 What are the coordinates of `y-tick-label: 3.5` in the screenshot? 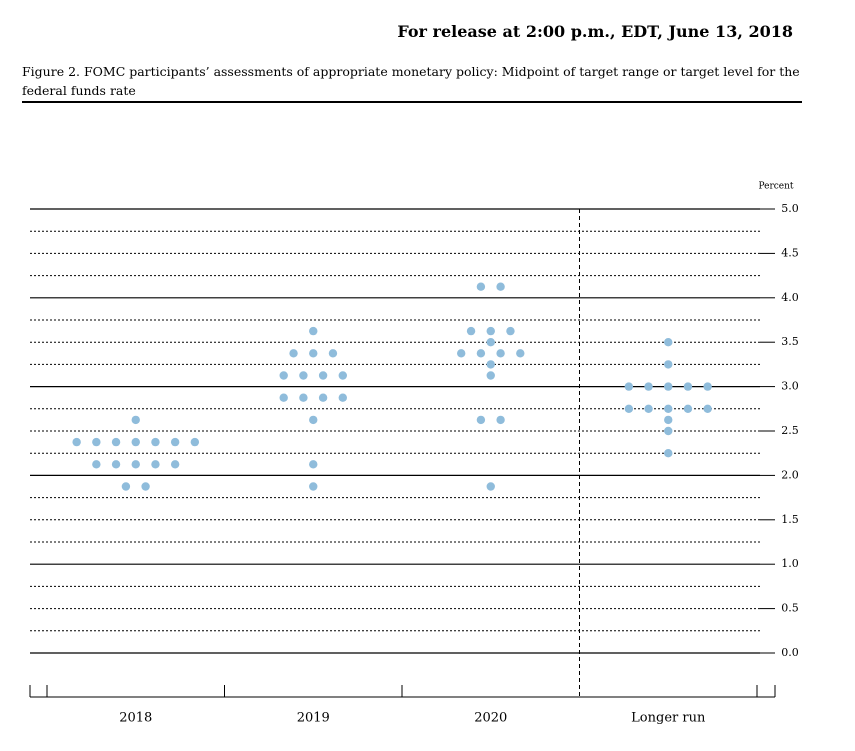 It's located at (790, 341).